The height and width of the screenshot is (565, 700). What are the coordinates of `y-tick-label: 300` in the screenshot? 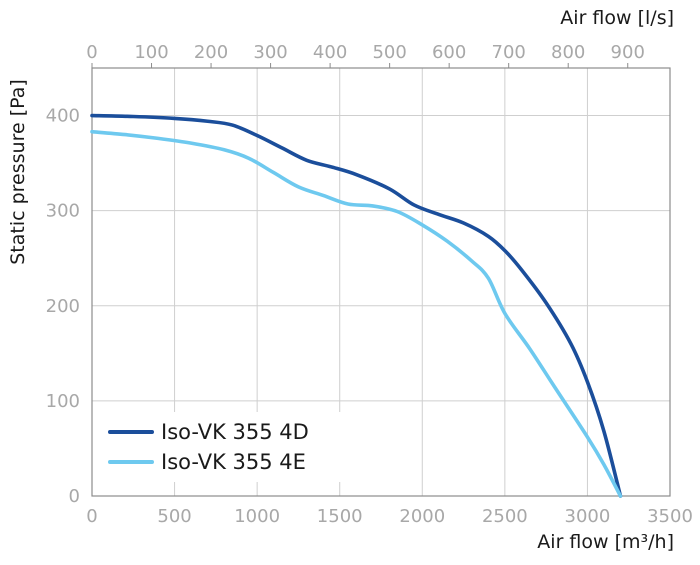 It's located at (63, 211).